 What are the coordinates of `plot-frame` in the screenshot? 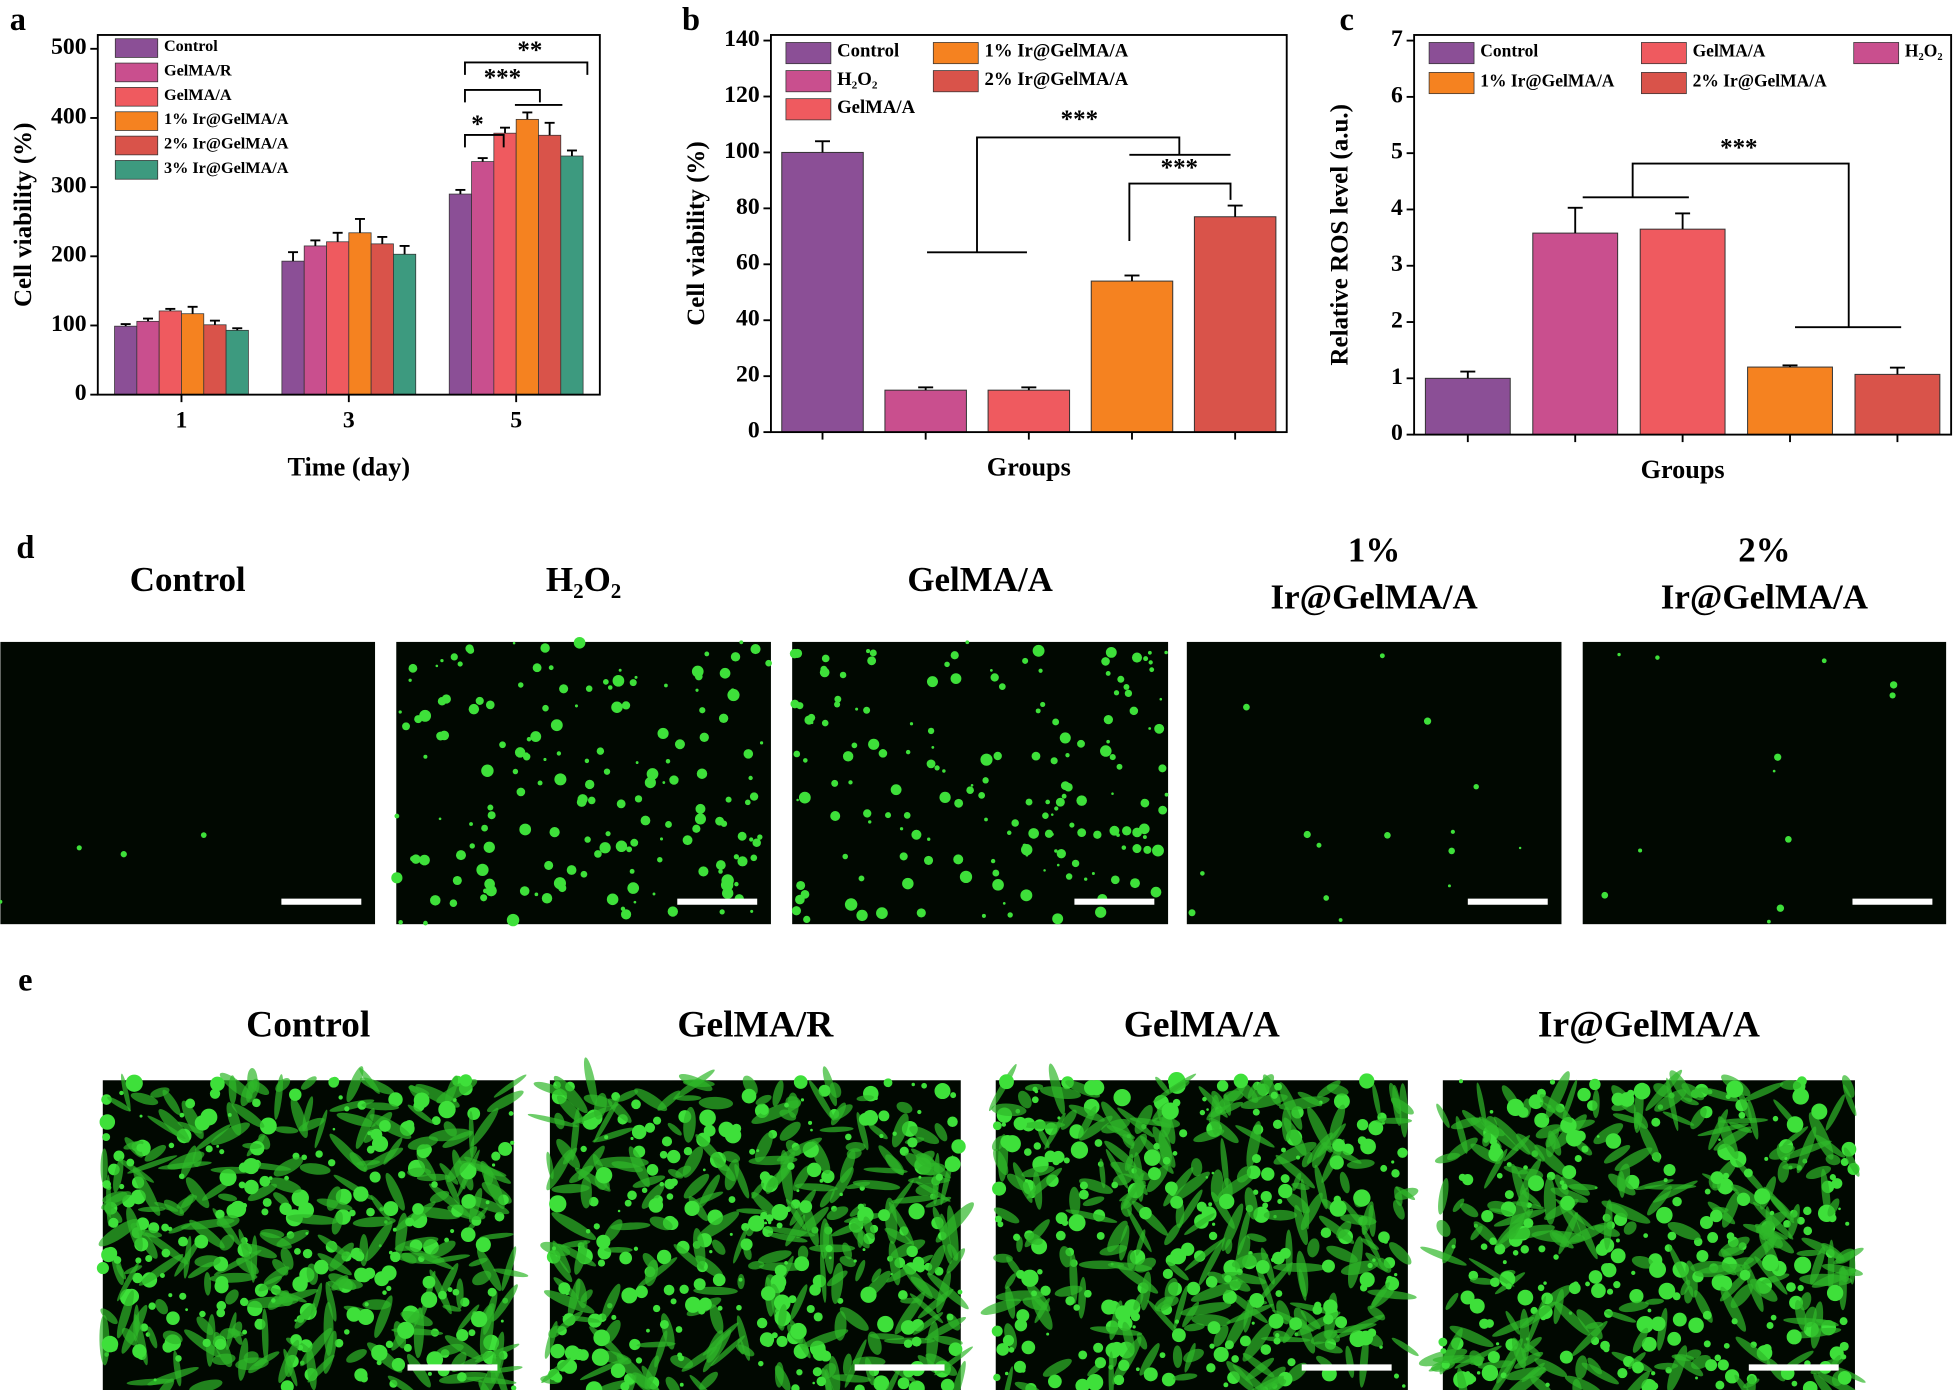 It's located at (348, 215).